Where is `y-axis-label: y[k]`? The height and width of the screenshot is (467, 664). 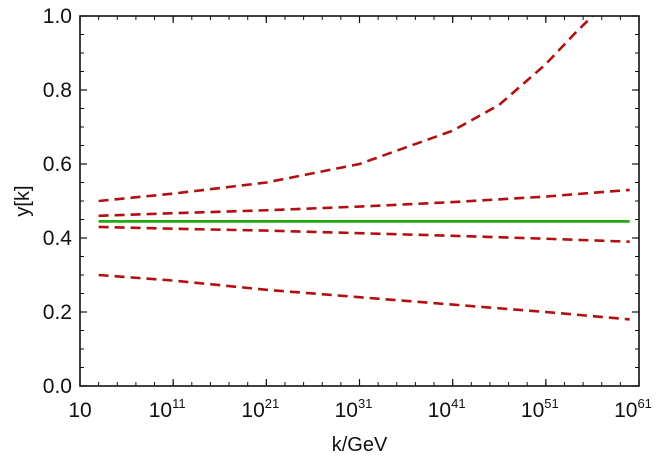 y-axis-label: y[k] is located at coordinates (23, 200).